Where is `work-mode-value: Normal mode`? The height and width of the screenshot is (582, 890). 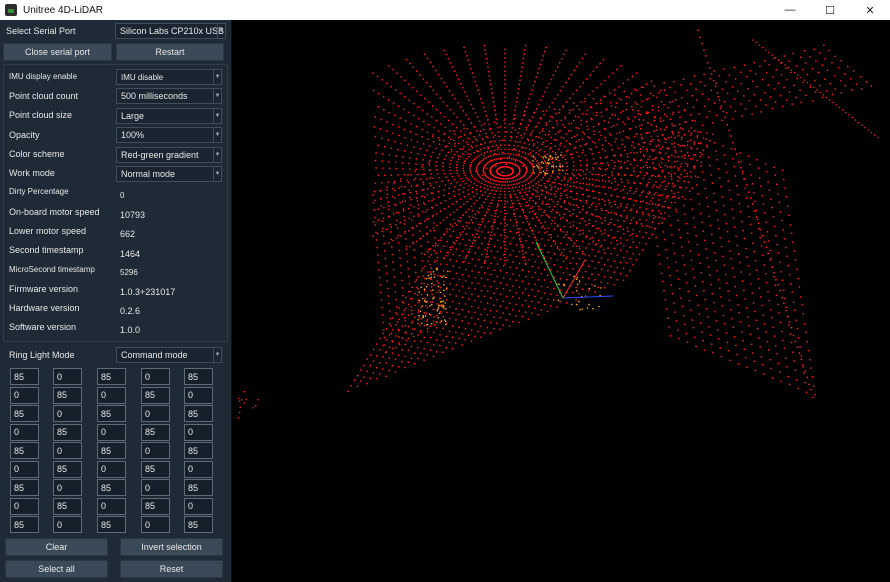 work-mode-value: Normal mode is located at coordinates (148, 174).